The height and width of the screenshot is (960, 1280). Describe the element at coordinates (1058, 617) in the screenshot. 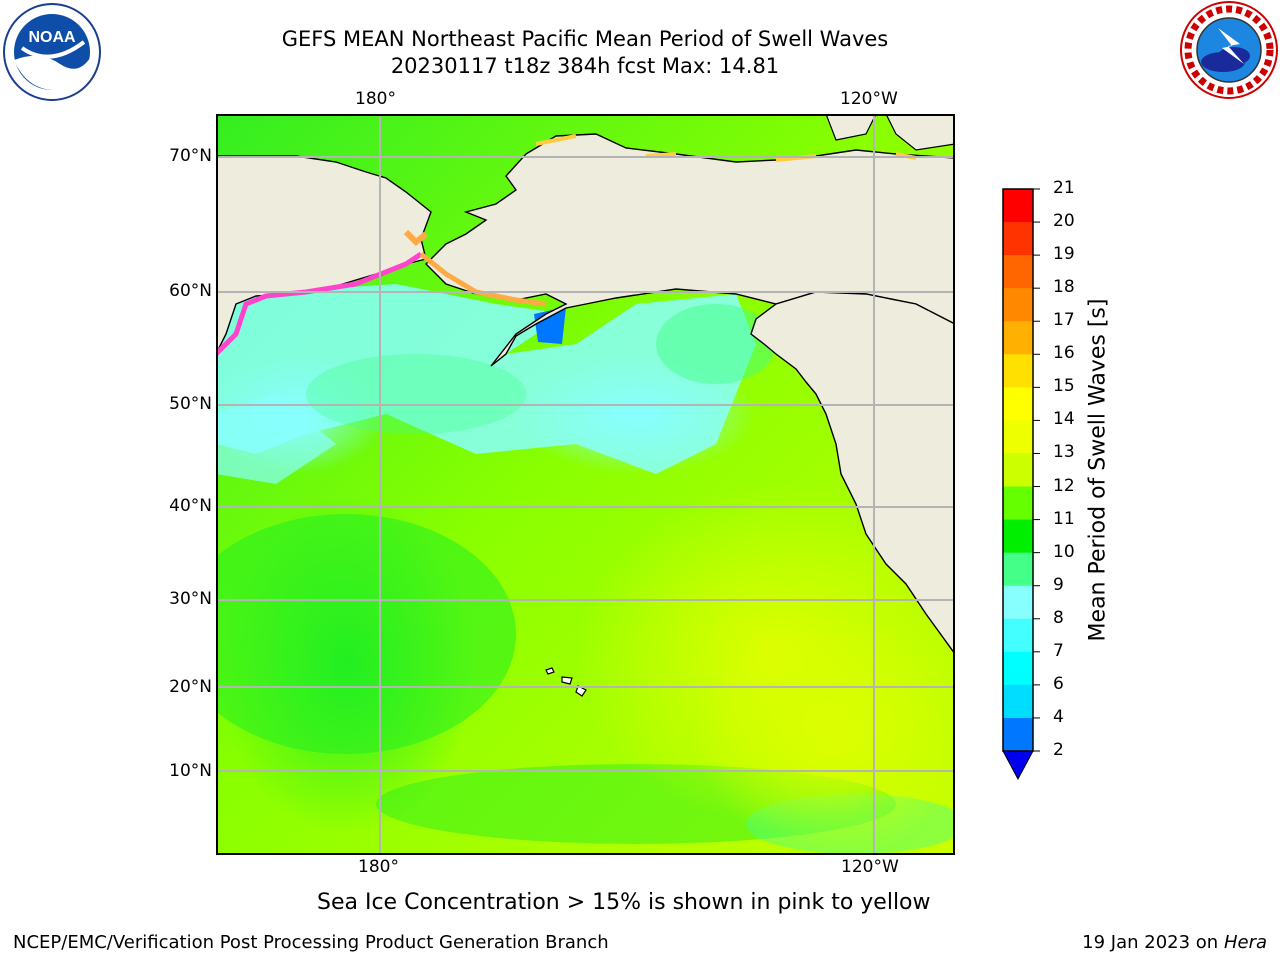

I see `colorbar-tick-label: 8` at that location.